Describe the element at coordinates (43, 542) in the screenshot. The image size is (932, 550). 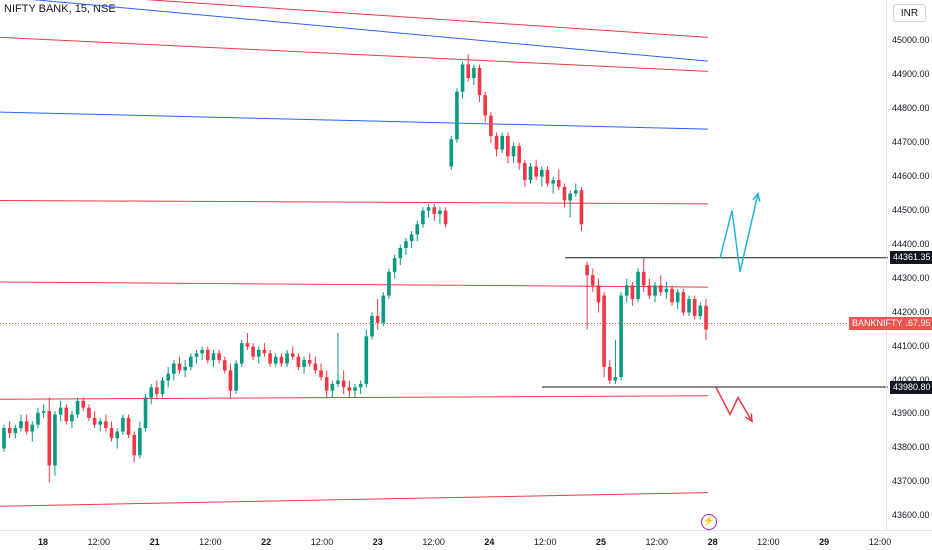
I see `time-tick-label: 18` at that location.